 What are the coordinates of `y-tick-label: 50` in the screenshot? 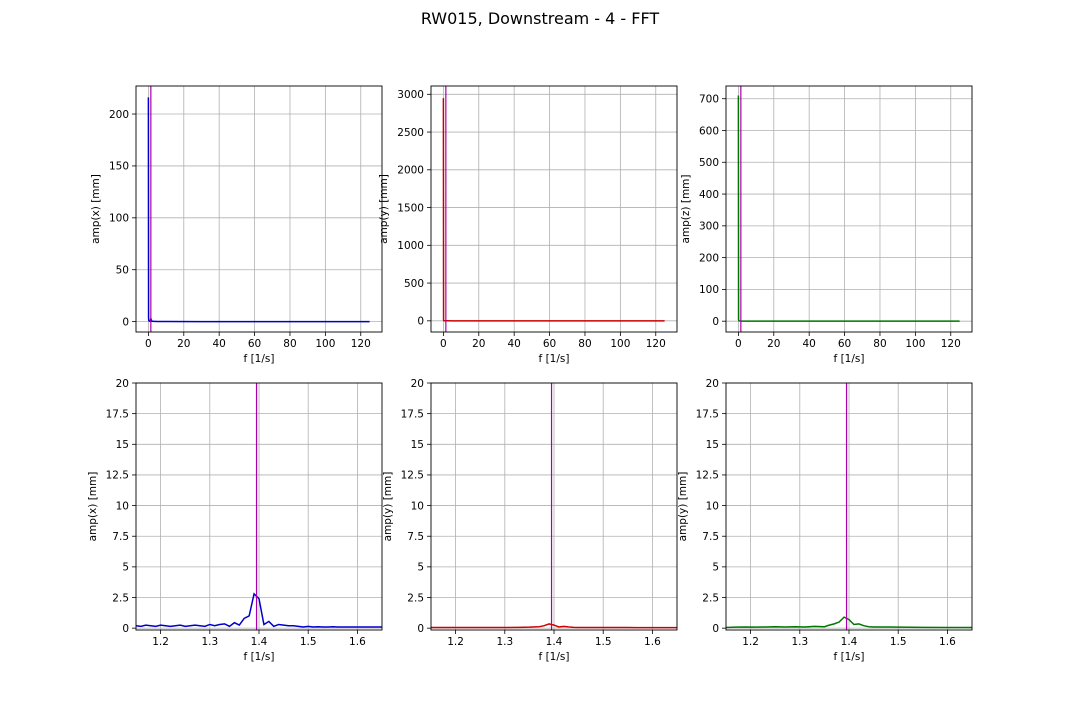 It's located at (122, 271).